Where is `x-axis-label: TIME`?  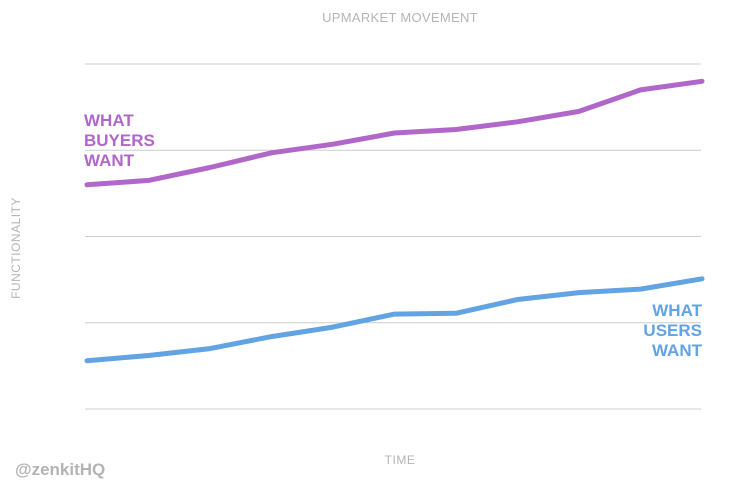 x-axis-label: TIME is located at coordinates (400, 460).